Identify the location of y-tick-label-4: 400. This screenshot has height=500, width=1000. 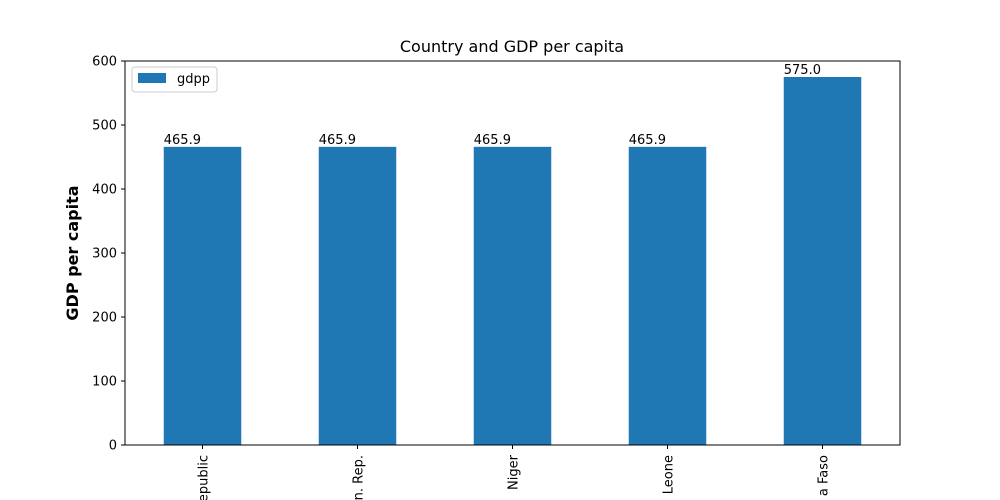
(104, 190).